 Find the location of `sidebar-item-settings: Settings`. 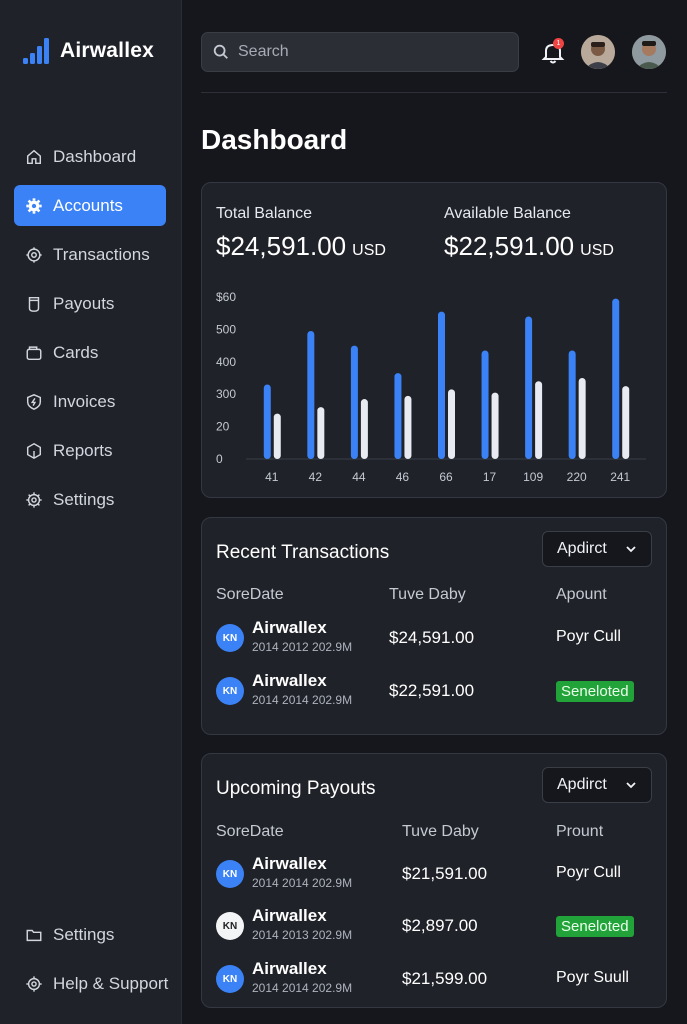

sidebar-item-settings: Settings is located at coordinates (90, 499).